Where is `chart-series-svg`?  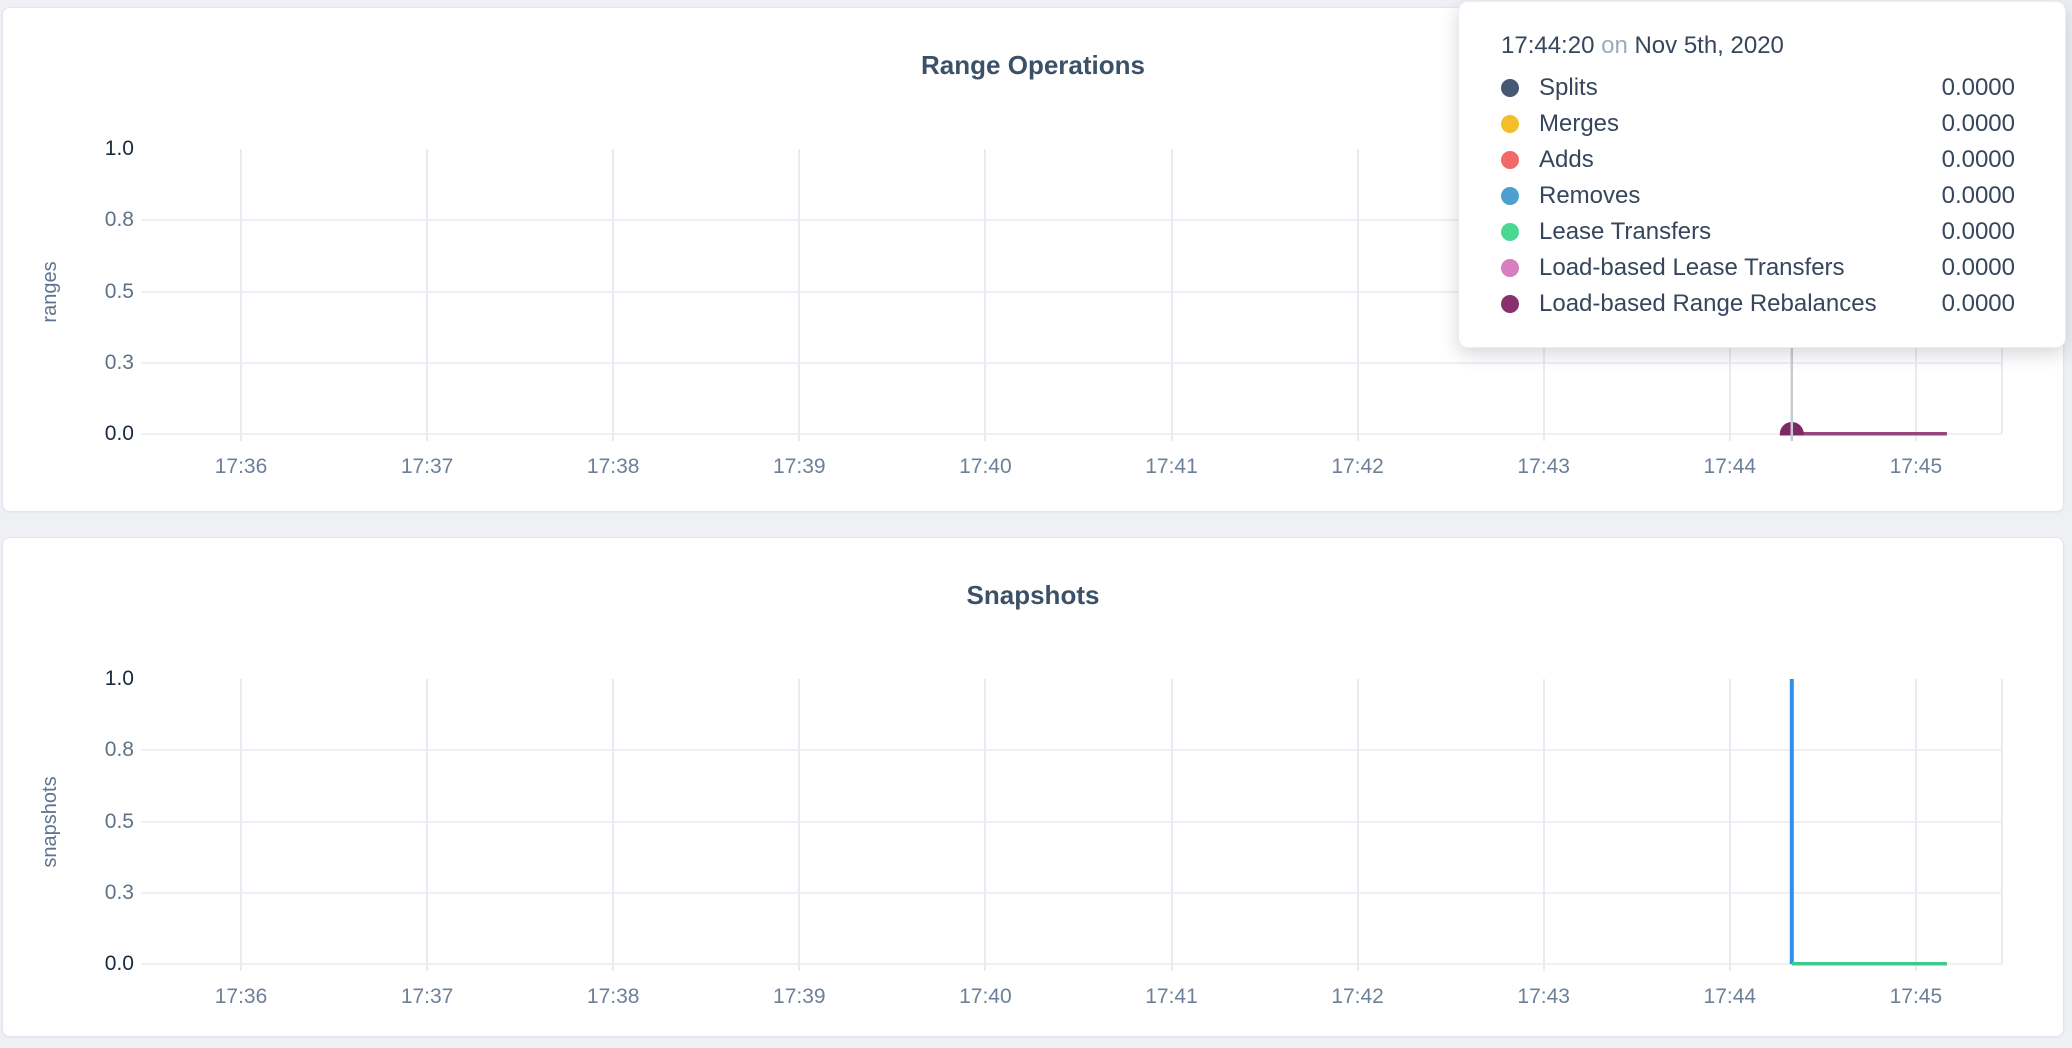 chart-series-svg is located at coordinates (1868, 822).